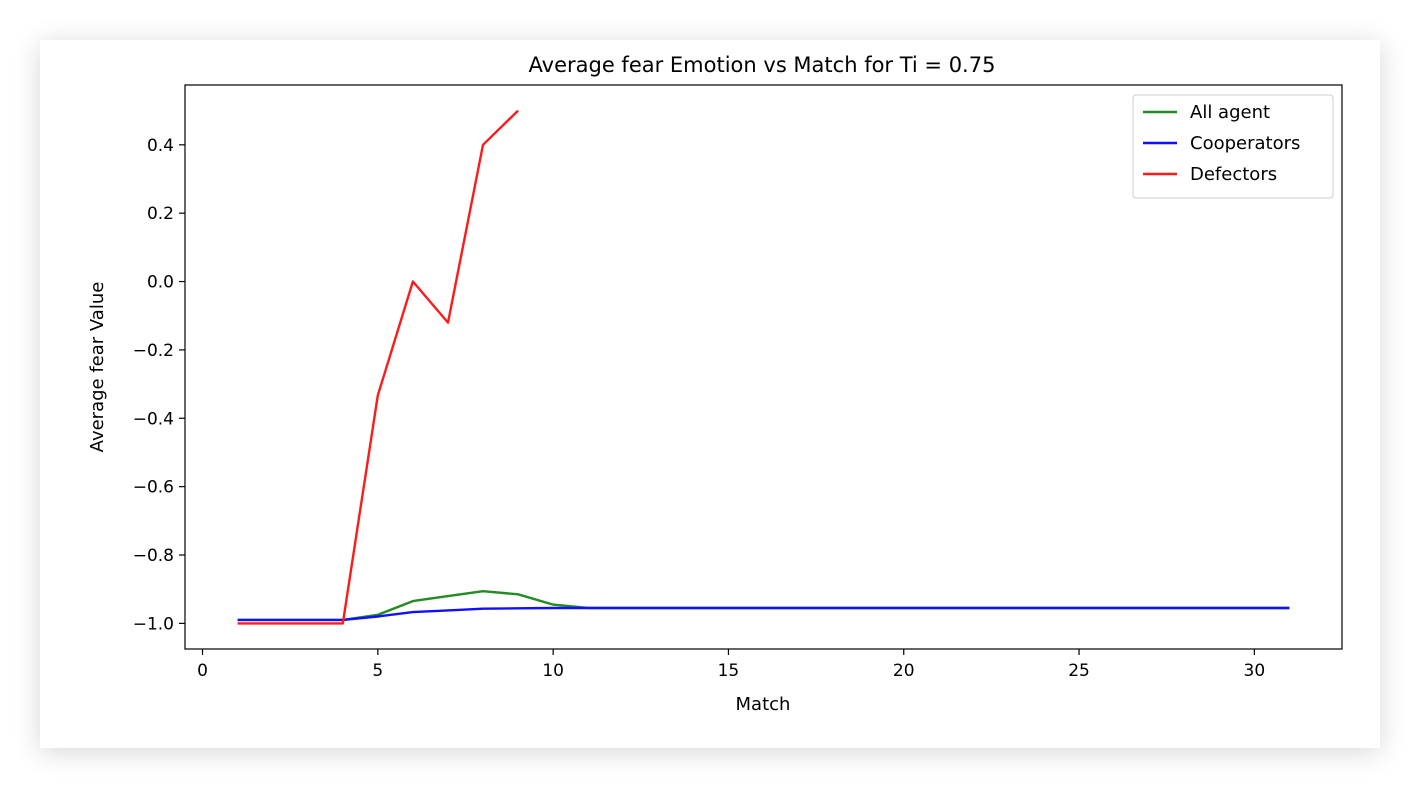  What do you see at coordinates (97, 367) in the screenshot?
I see `y-axis-title: Average fear Value` at bounding box center [97, 367].